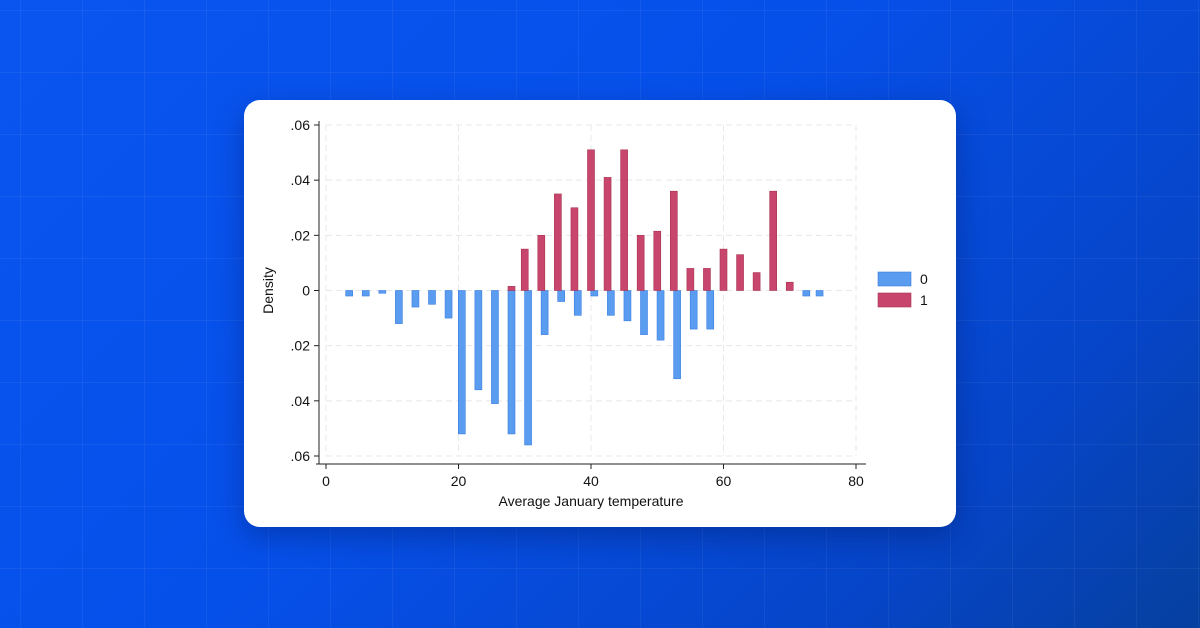 This screenshot has width=1200, height=628. I want to click on x-tick-label: 80, so click(856, 481).